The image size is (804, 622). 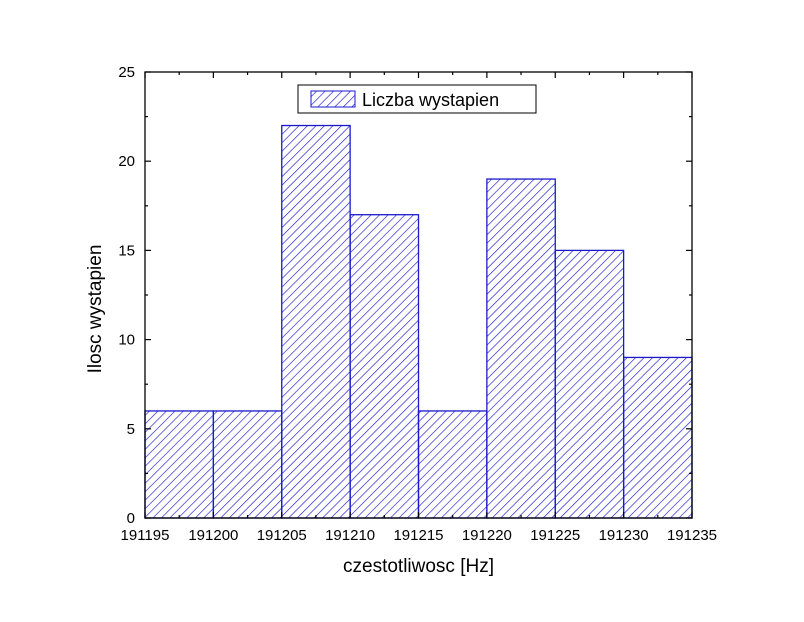 What do you see at coordinates (126, 72) in the screenshot?
I see `y-tick-label: 25` at bounding box center [126, 72].